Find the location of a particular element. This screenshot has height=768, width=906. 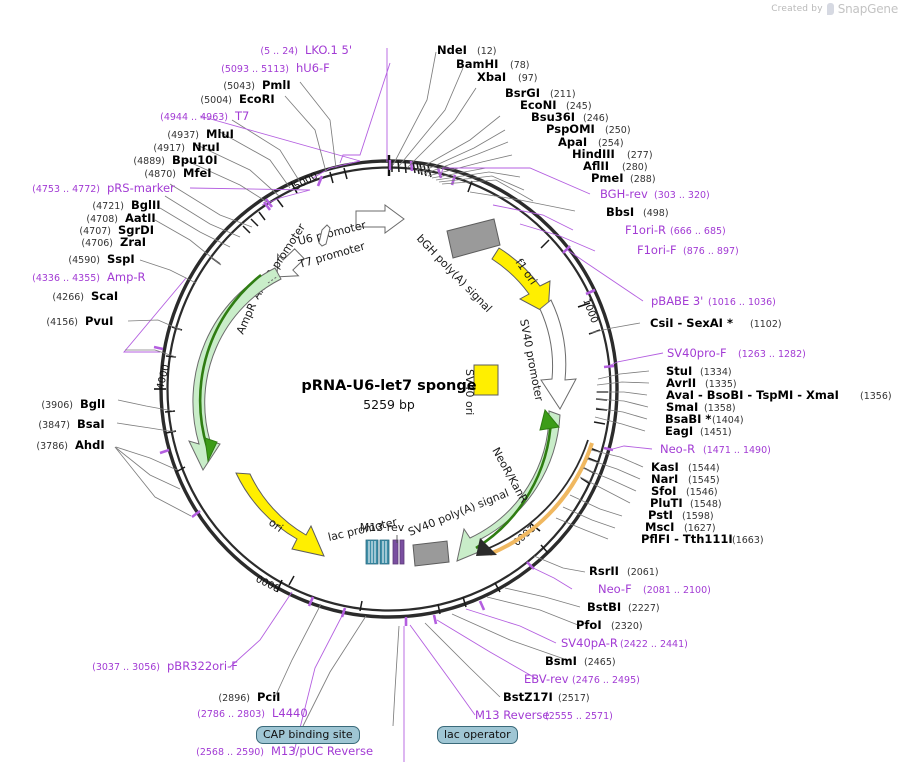

feature-ori: ori is located at coordinates (280, 514).